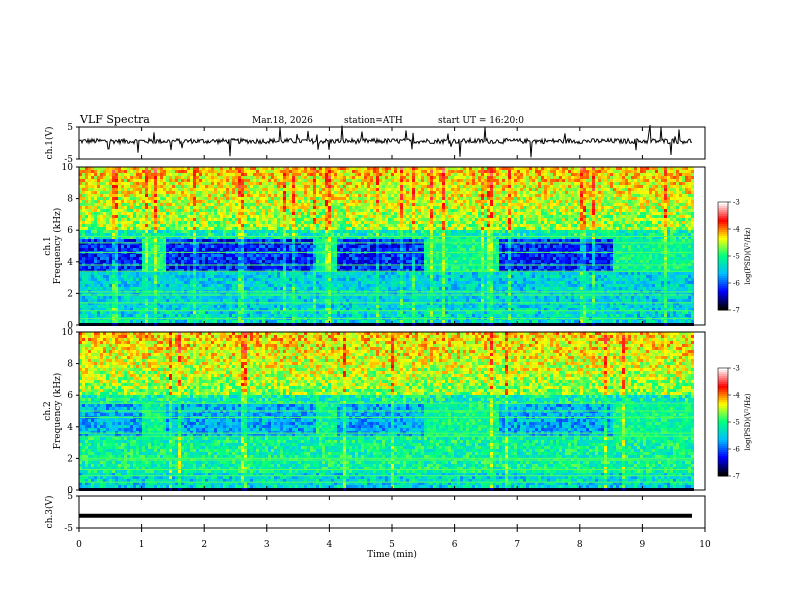  I want to click on chart-title: VLF Spectra, so click(114, 119).